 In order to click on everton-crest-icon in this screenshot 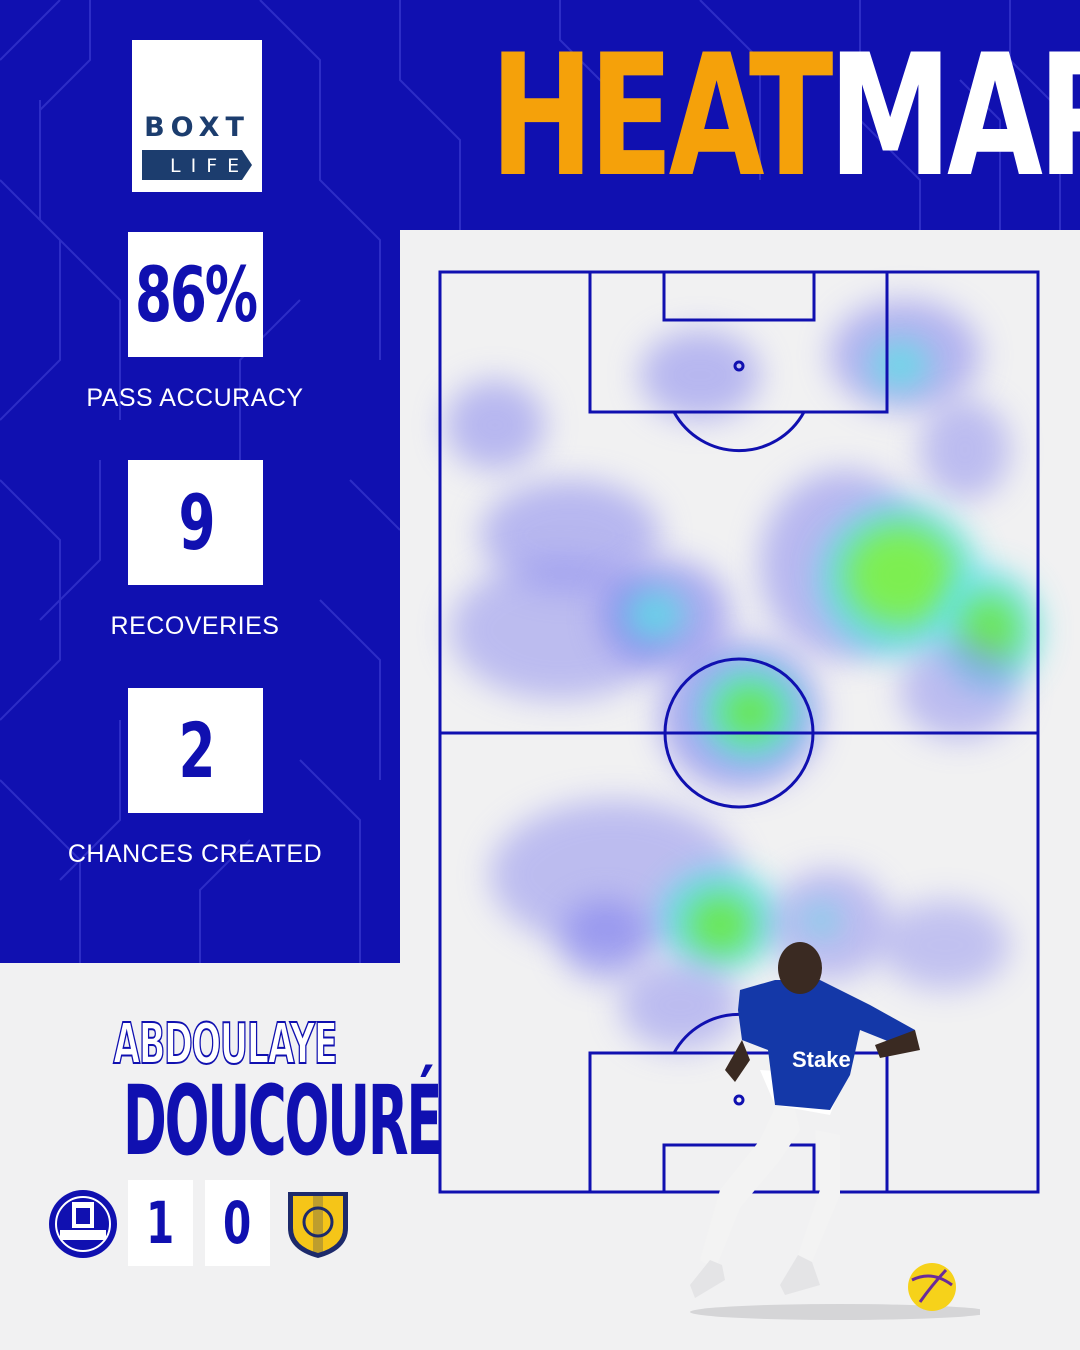, I will do `click(83, 1224)`.